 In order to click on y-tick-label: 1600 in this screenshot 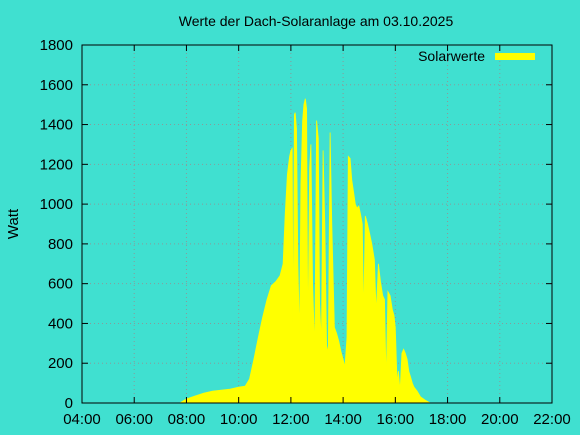, I will do `click(56, 85)`.